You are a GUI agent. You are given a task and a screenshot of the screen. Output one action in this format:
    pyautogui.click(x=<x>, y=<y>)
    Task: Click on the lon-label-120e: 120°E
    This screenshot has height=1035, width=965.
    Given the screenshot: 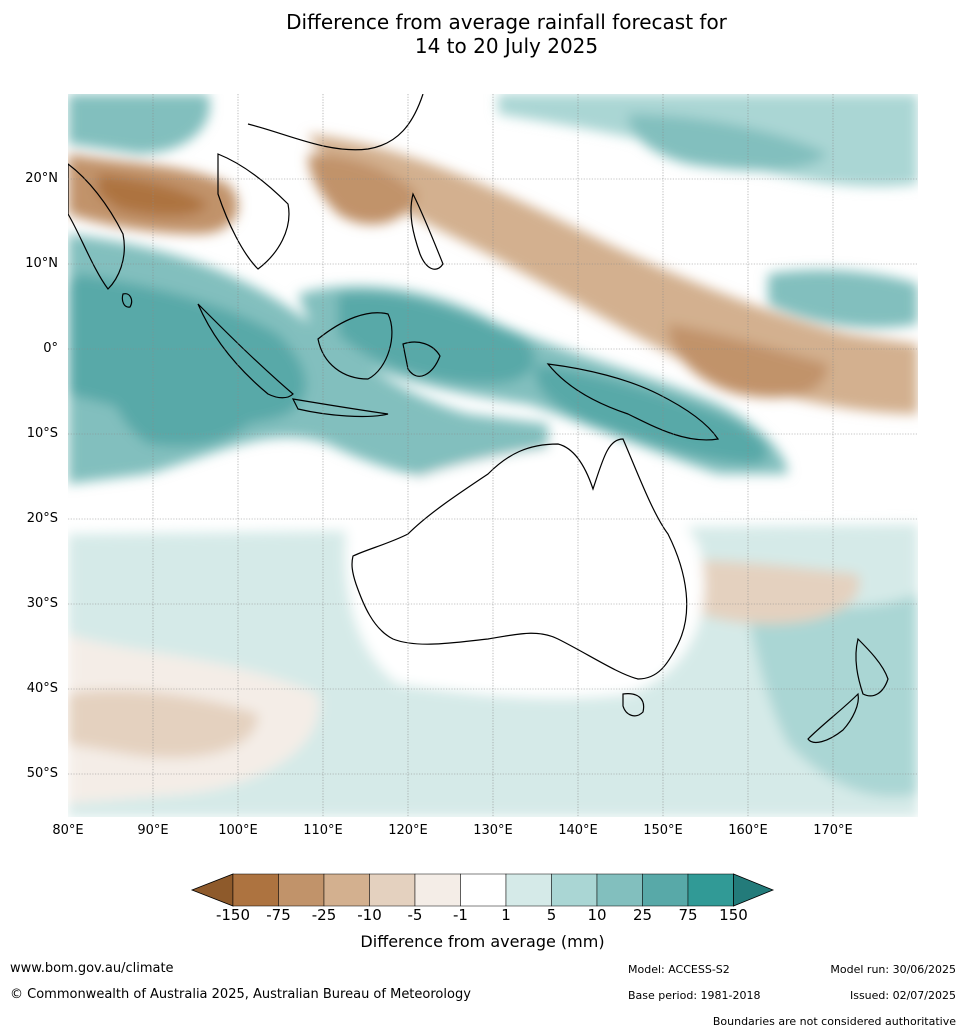 What is the action you would take?
    pyautogui.click(x=408, y=830)
    